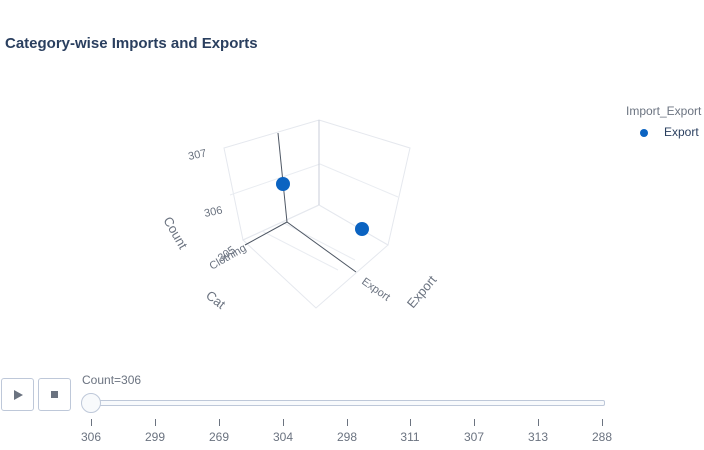 The image size is (704, 450). I want to click on slider-current-value: Count=306, so click(112, 380).